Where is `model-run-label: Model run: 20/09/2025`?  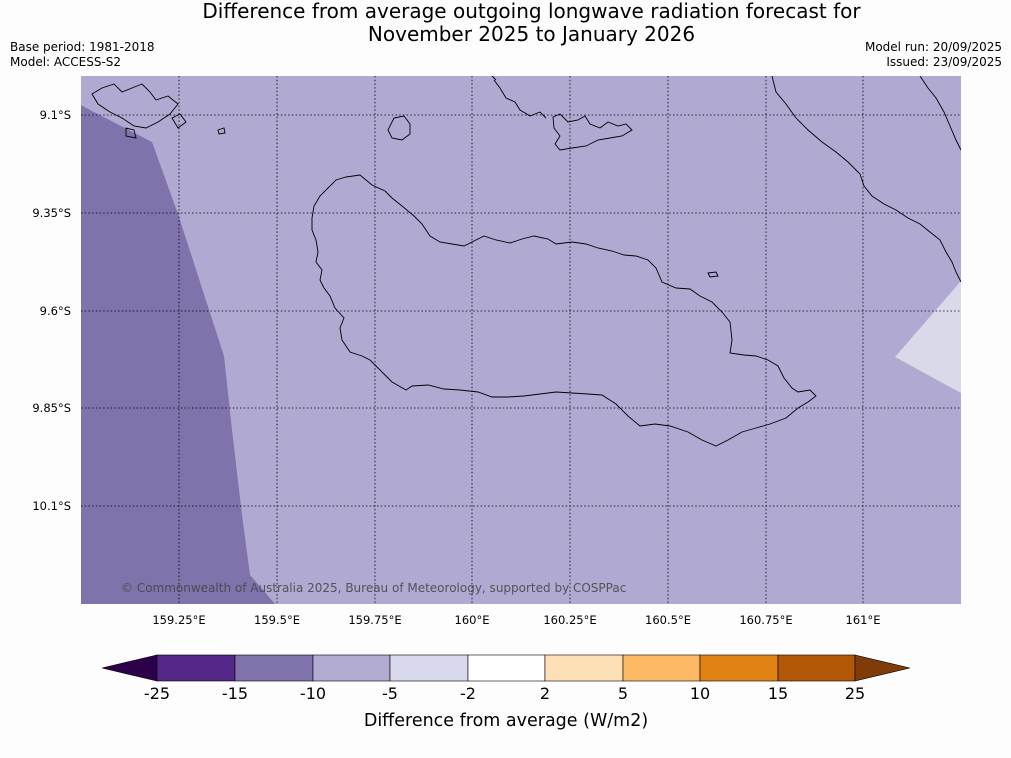 model-run-label: Model run: 20/09/2025 is located at coordinates (933, 47).